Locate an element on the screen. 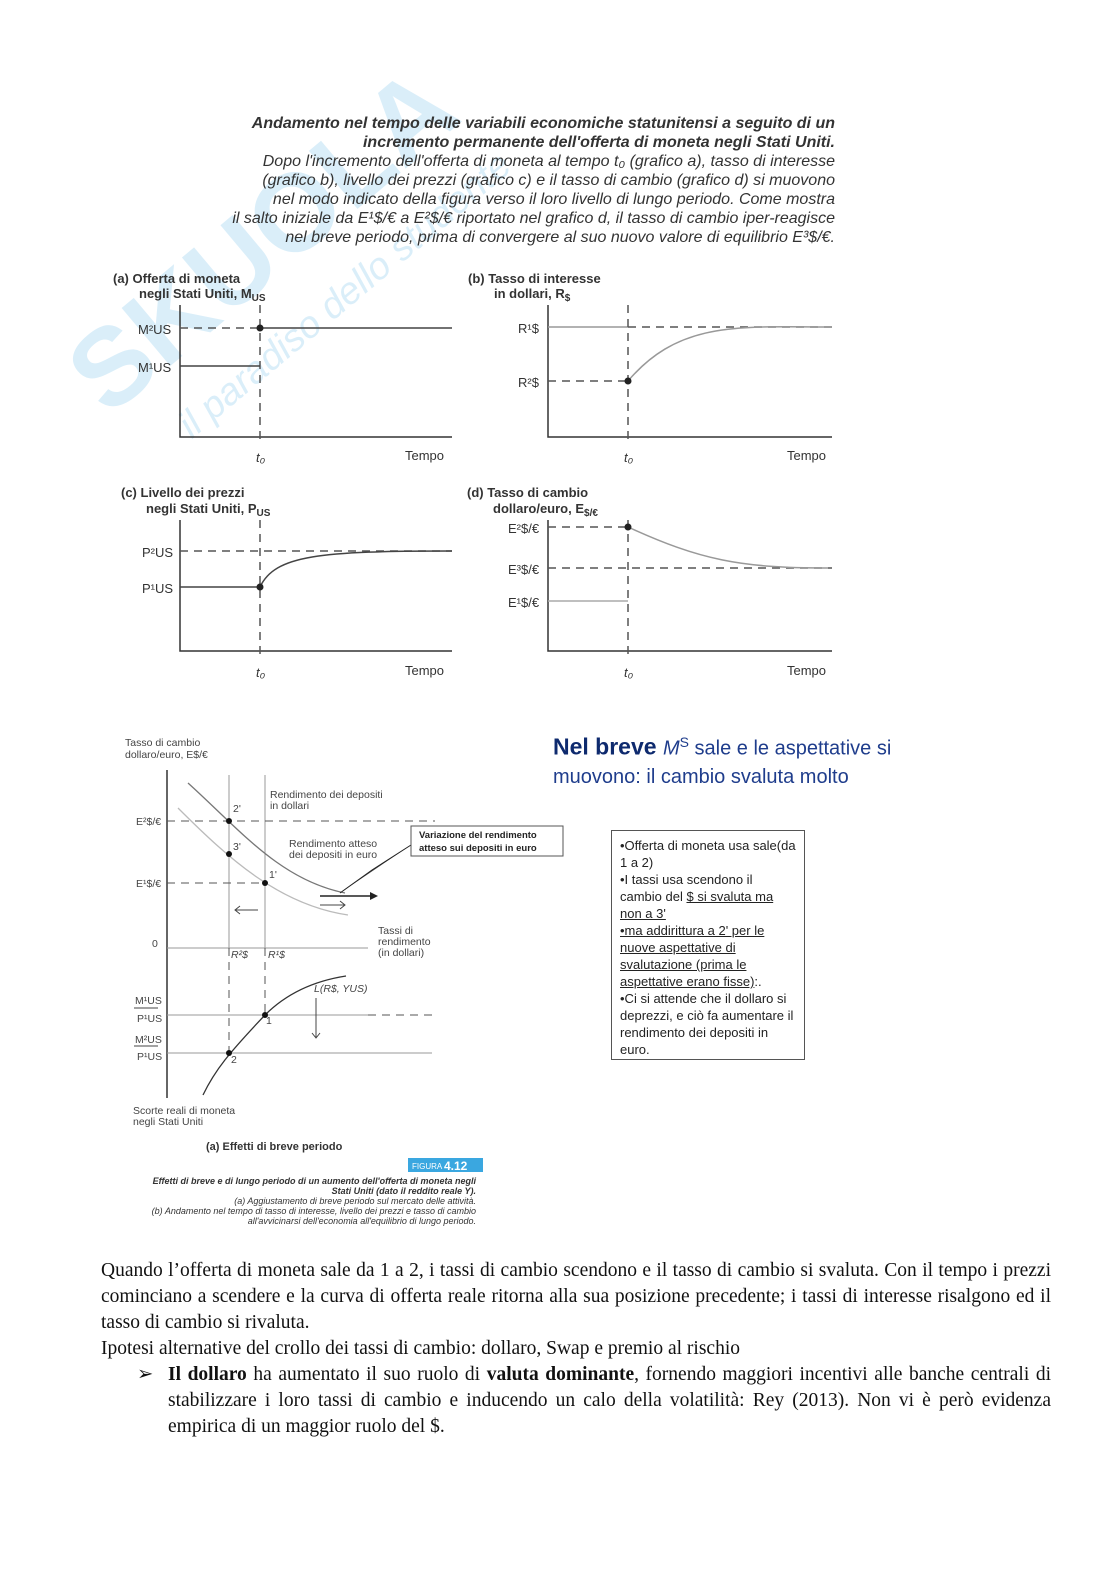 The image size is (1116, 1579). svg-text: in dollari is located at coordinates (289, 806).